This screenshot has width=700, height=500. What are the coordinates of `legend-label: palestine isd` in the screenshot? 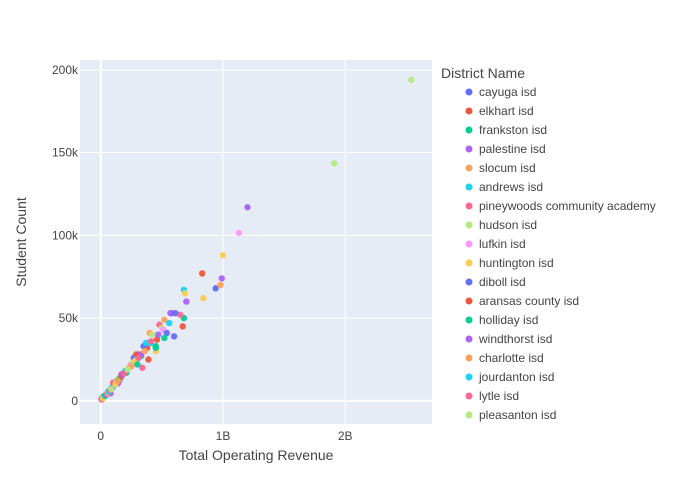 It's located at (512, 149).